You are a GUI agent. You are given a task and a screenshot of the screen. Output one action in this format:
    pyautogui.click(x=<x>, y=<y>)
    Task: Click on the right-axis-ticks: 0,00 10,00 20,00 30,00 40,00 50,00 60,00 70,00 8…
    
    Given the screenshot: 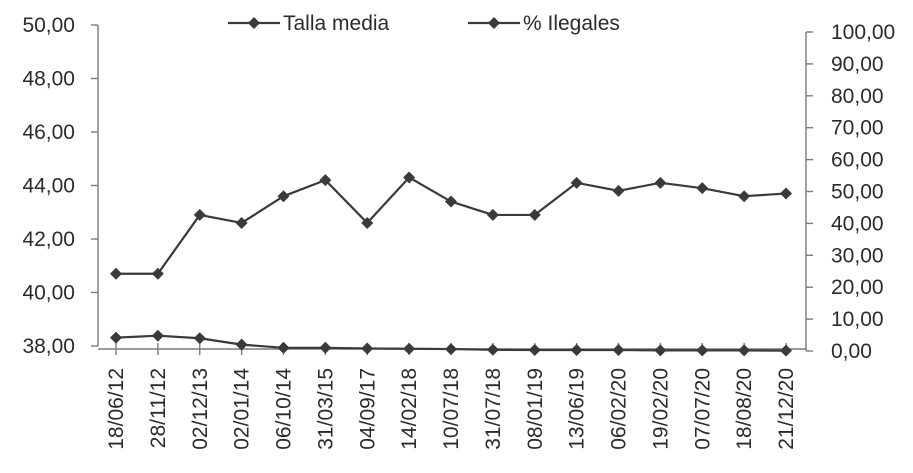 What is the action you would take?
    pyautogui.click(x=850, y=192)
    